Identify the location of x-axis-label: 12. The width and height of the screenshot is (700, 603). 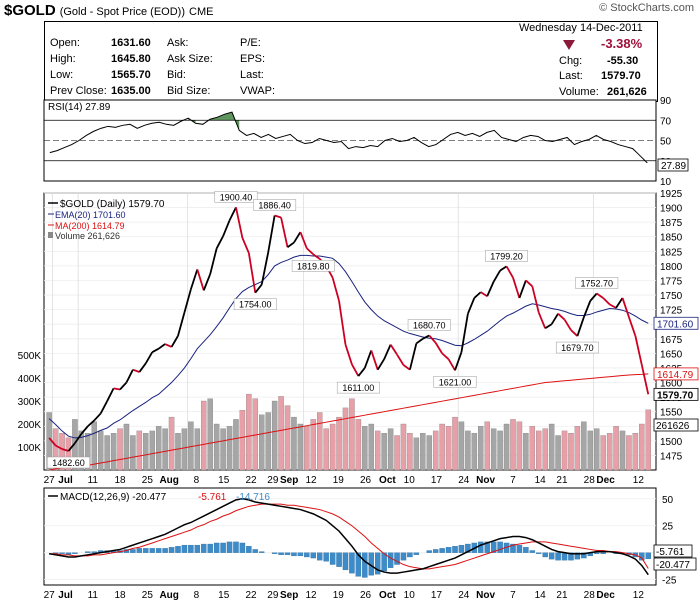
(311, 595).